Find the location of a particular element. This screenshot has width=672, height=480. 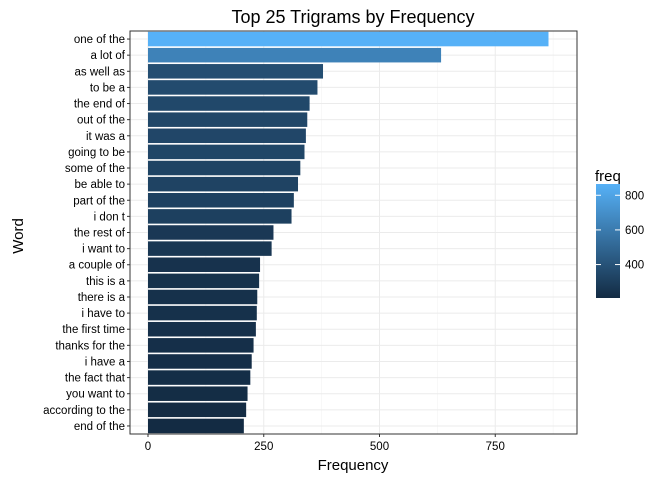

y-tick-label: the fact that is located at coordinates (95, 379).